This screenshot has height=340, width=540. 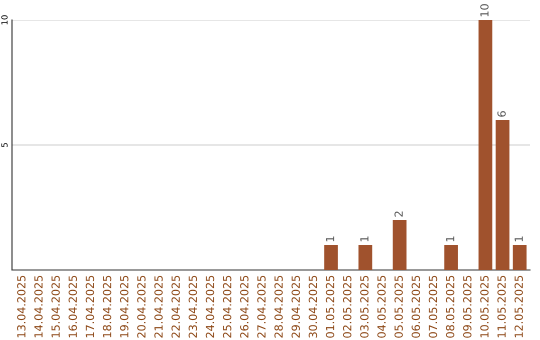 I want to click on x-tick-label: 26.04.2025, so click(x=244, y=307).